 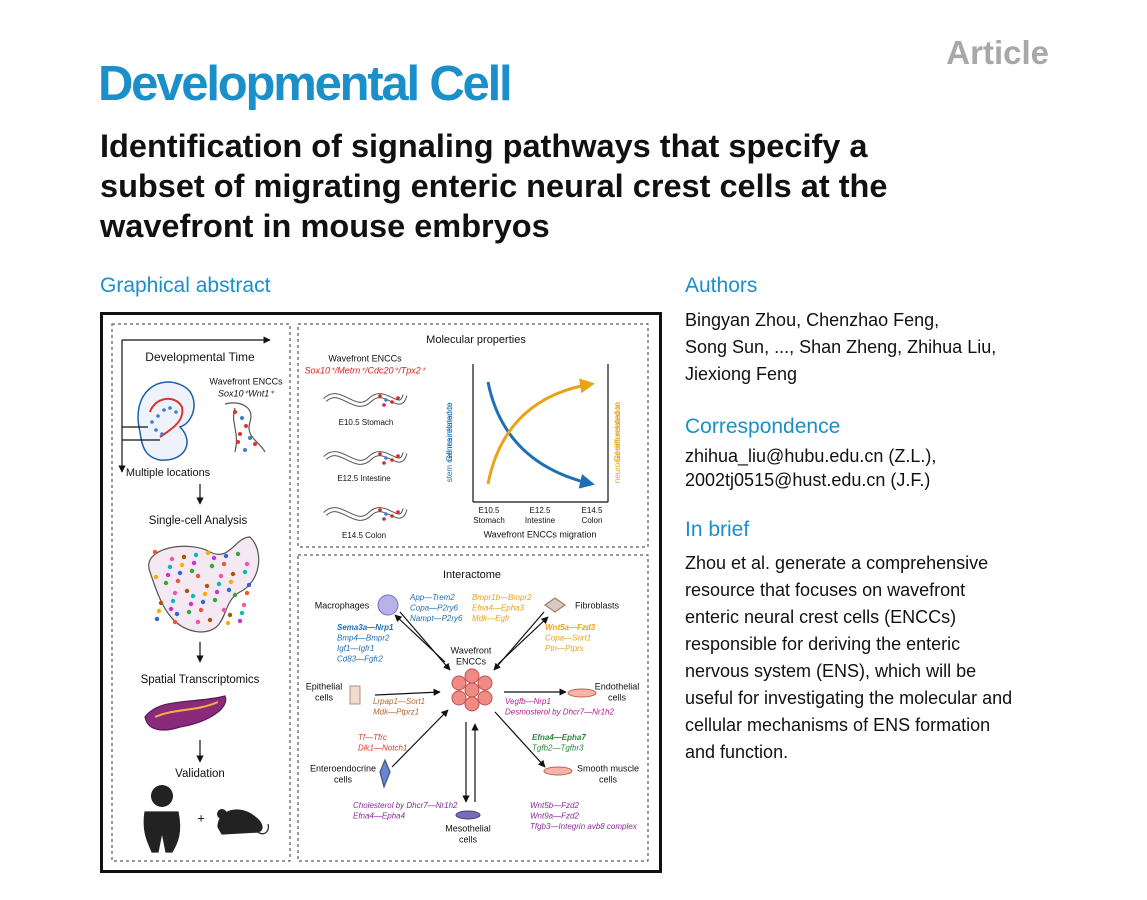 I want to click on figure-label: Tf—Tfrc, so click(x=372, y=737).